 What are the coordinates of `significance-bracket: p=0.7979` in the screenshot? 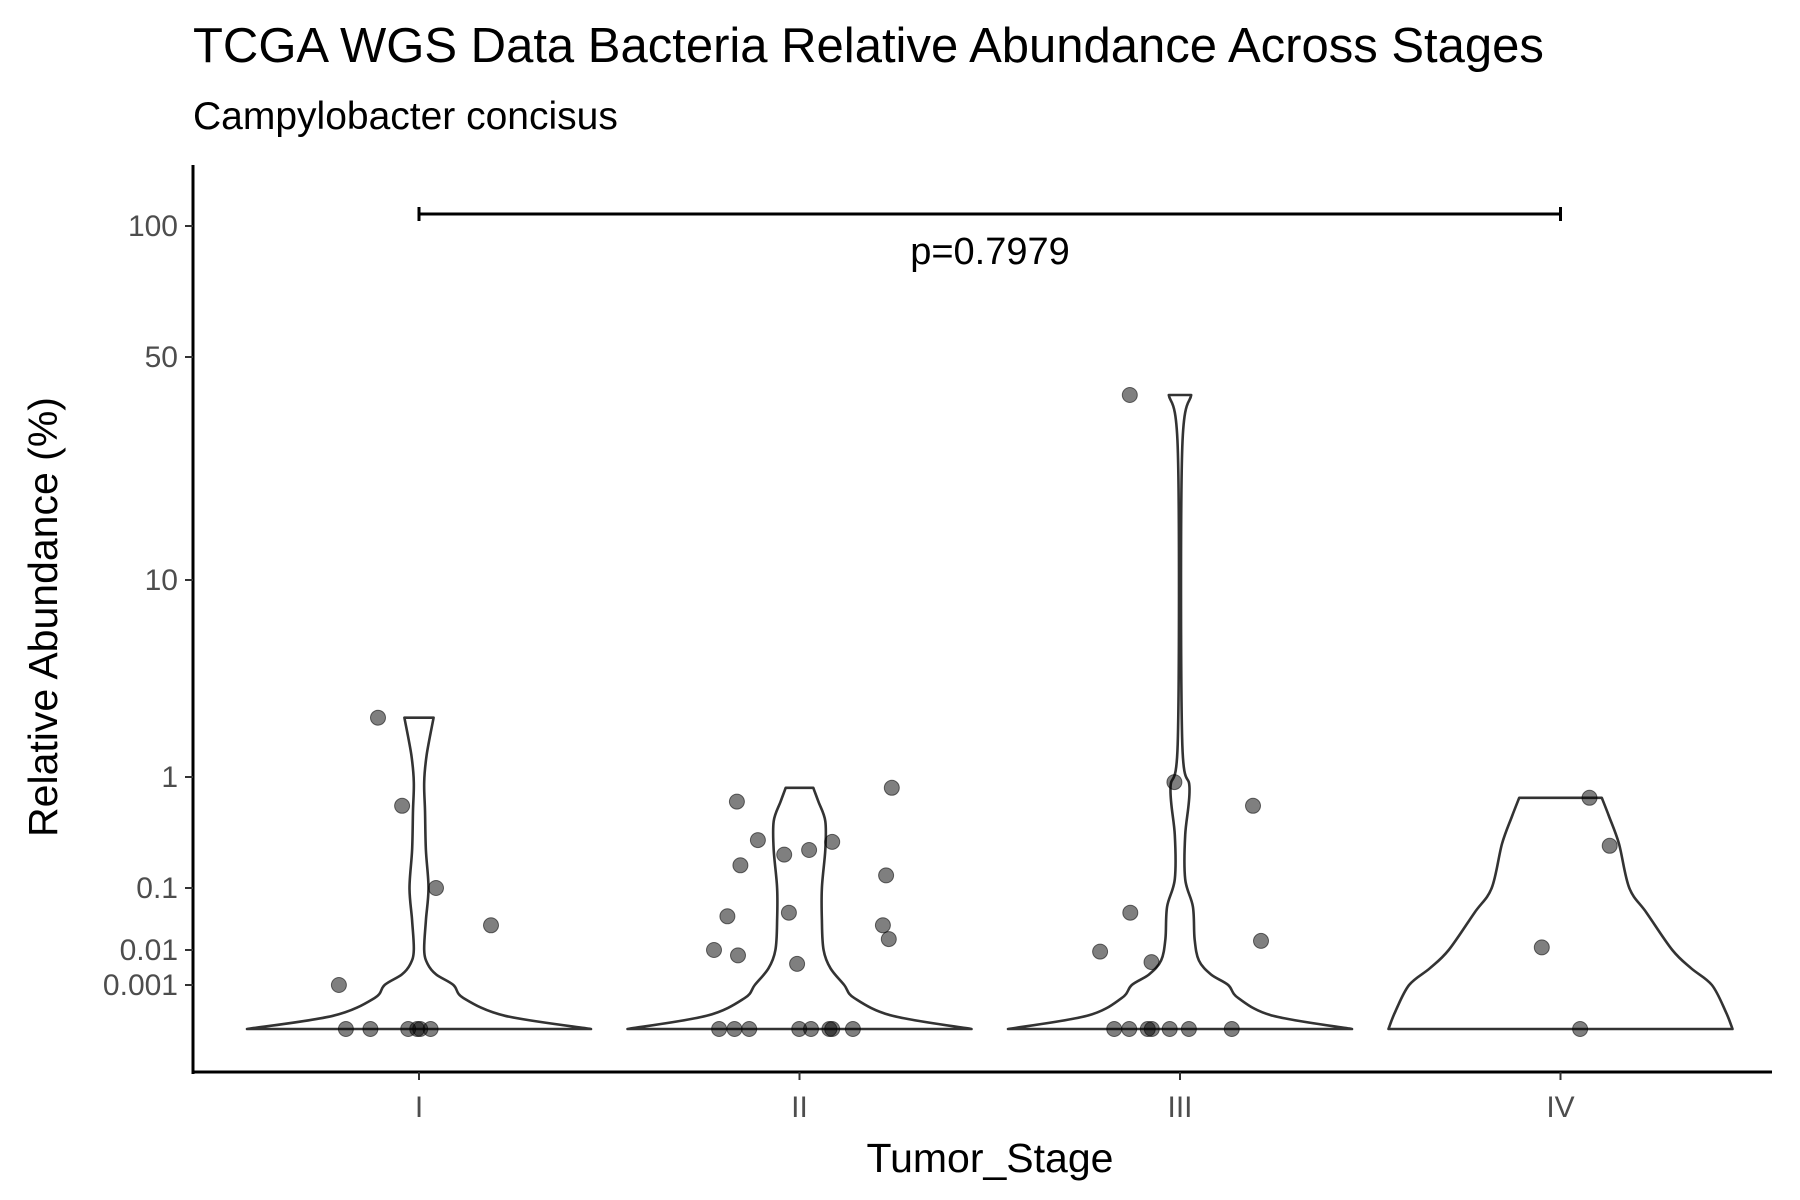 It's located at (989, 240).